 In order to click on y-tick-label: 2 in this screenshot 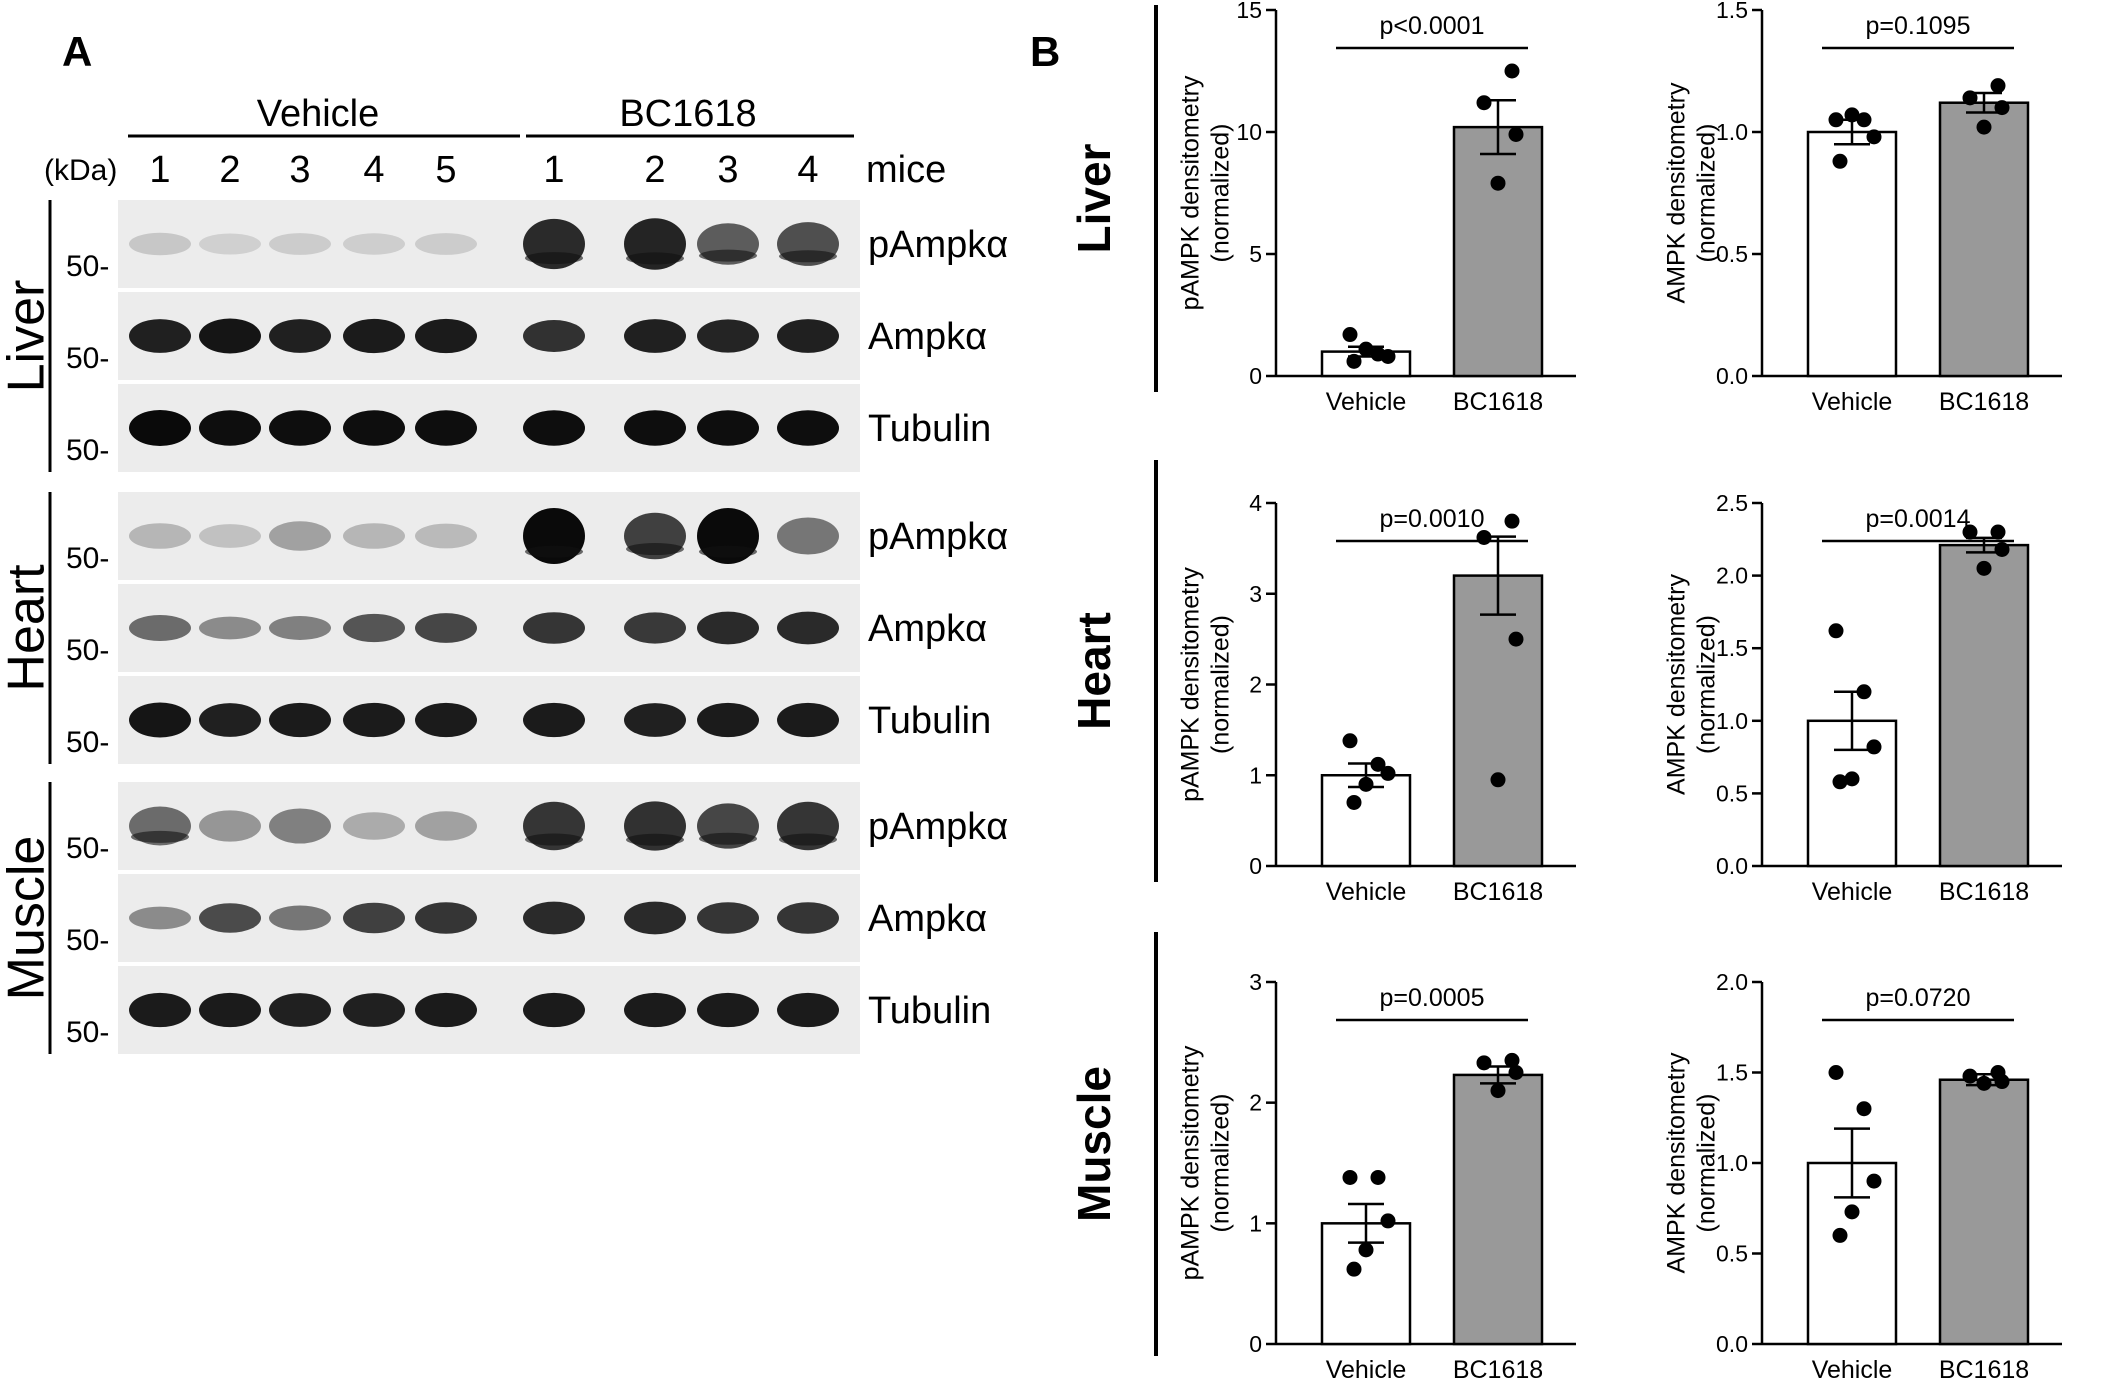, I will do `click(1255, 685)`.